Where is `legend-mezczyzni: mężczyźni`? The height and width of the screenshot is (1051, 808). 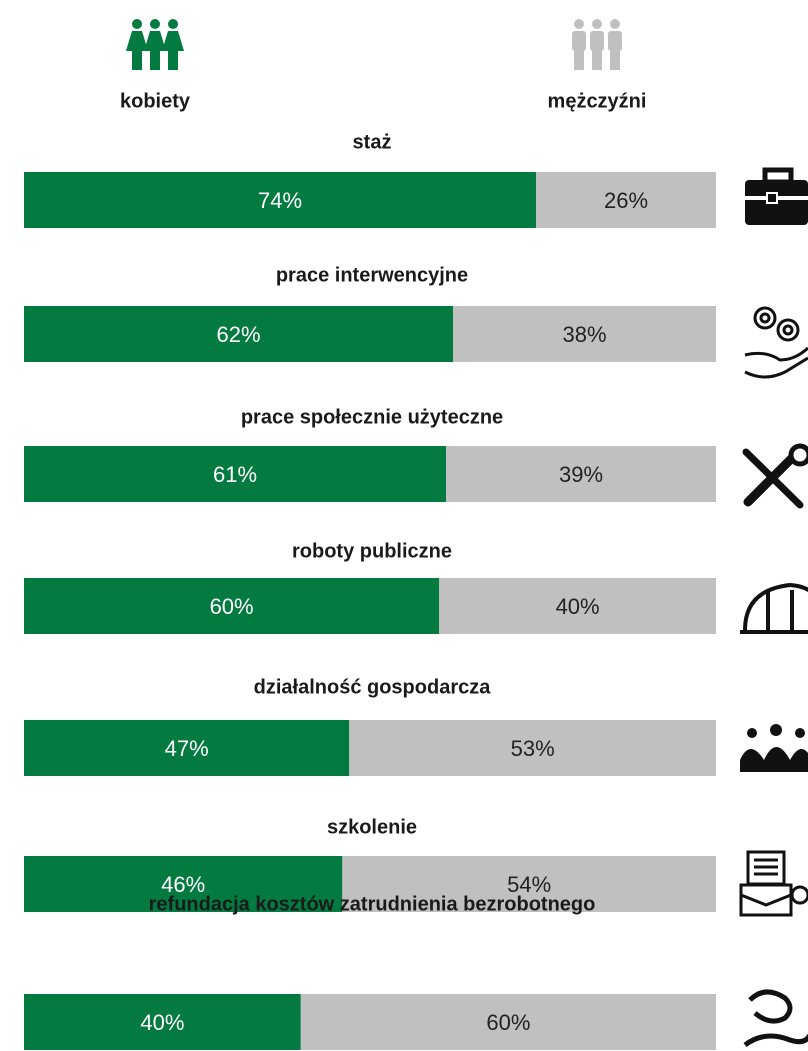 legend-mezczyzni: mężczyźni is located at coordinates (597, 101).